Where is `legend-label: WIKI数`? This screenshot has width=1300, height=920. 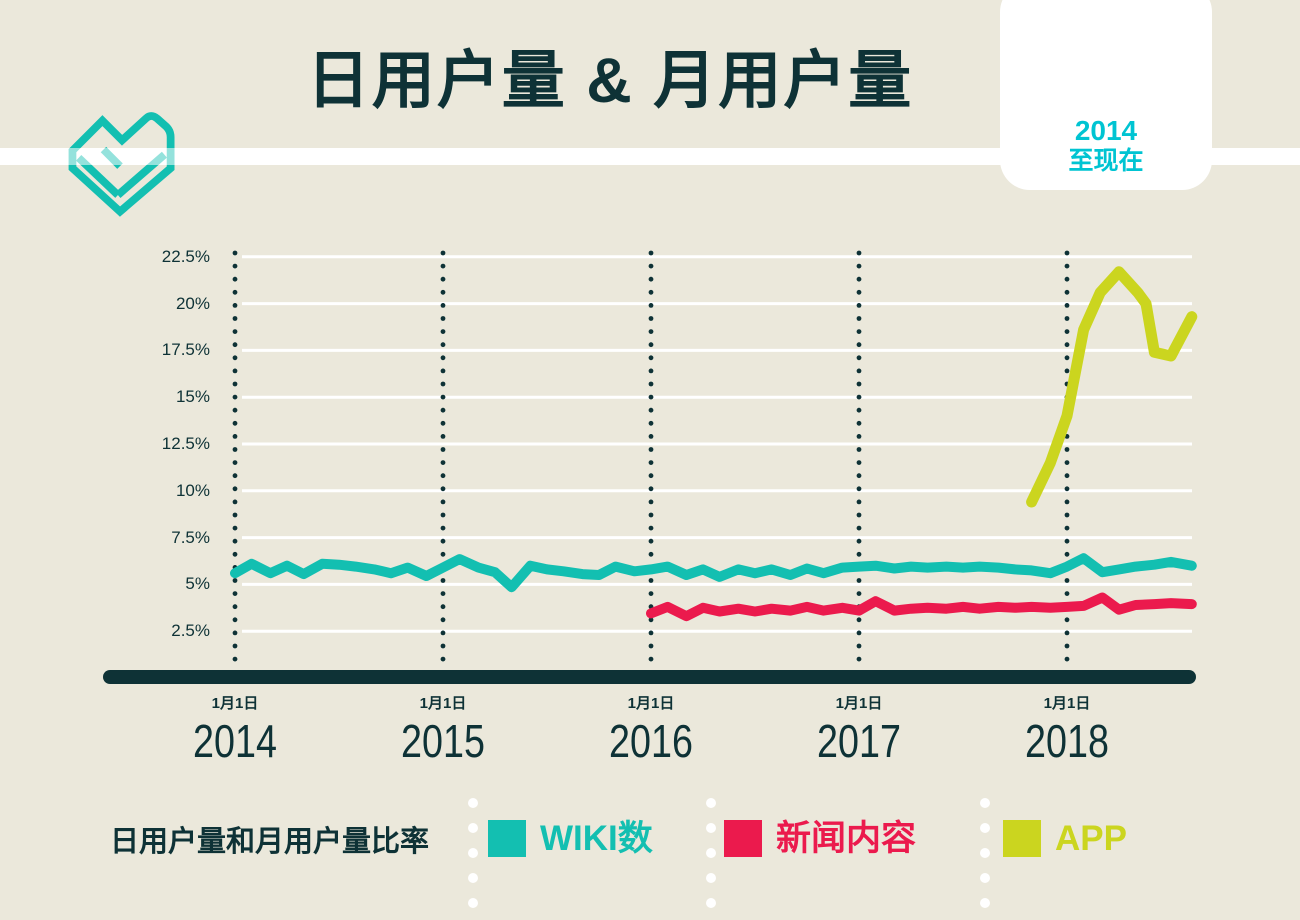
legend-label: WIKI数 is located at coordinates (596, 838).